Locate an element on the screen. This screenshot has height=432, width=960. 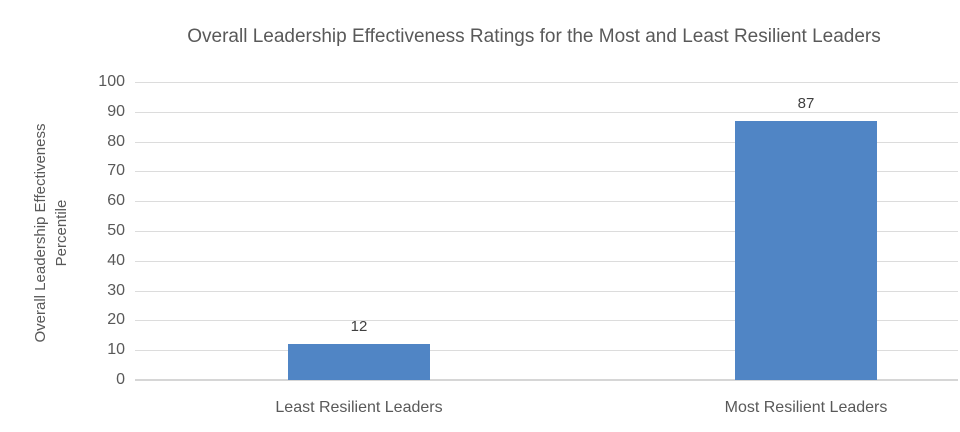
y-tick-label: 30 is located at coordinates (116, 290).